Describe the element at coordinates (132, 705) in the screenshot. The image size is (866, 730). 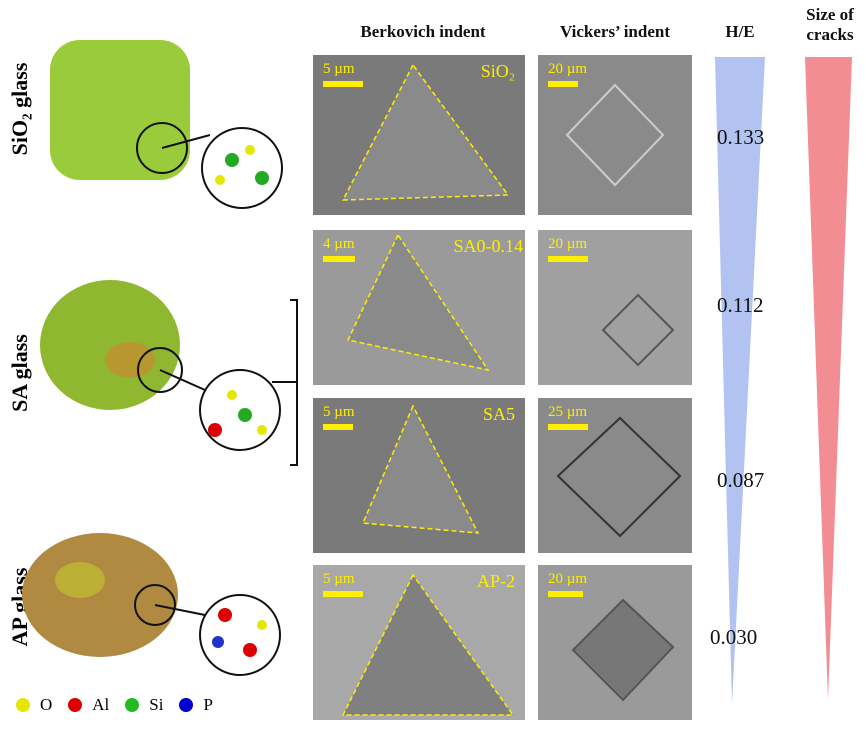
I see `legend-dot-si` at that location.